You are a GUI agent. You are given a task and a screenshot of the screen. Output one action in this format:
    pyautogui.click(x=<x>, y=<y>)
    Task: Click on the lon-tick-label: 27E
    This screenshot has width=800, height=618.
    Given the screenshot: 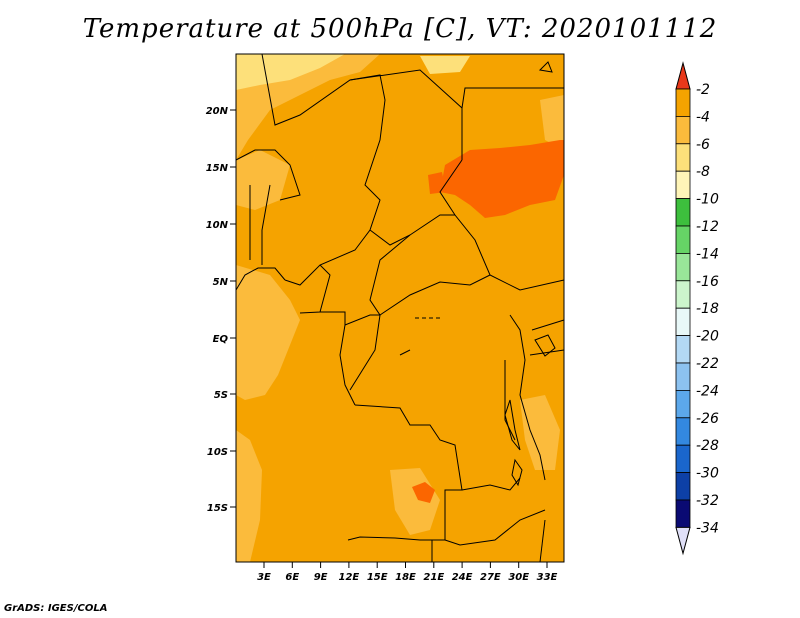 What is the action you would take?
    pyautogui.click(x=490, y=577)
    